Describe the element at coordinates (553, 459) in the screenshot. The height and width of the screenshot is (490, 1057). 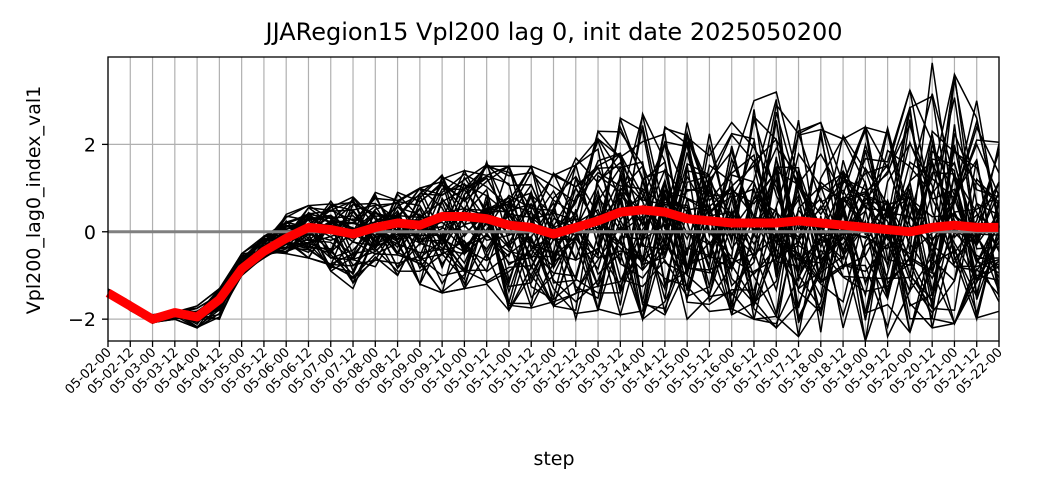
I see `x-axis-label: step` at that location.